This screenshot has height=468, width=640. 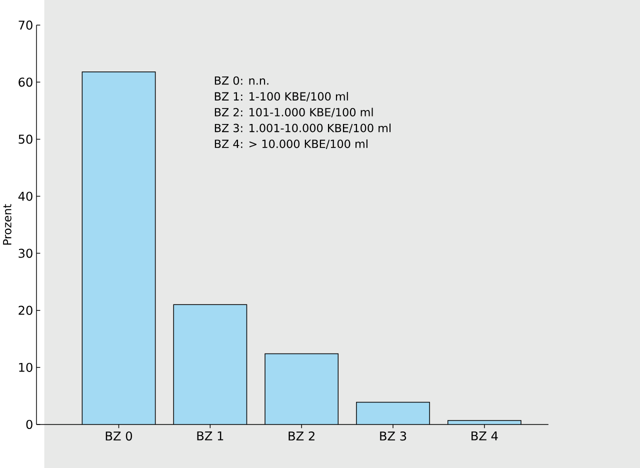 I want to click on annotation: BZ 3: 1.001-10.000 KBE/100 ml, so click(x=302, y=129).